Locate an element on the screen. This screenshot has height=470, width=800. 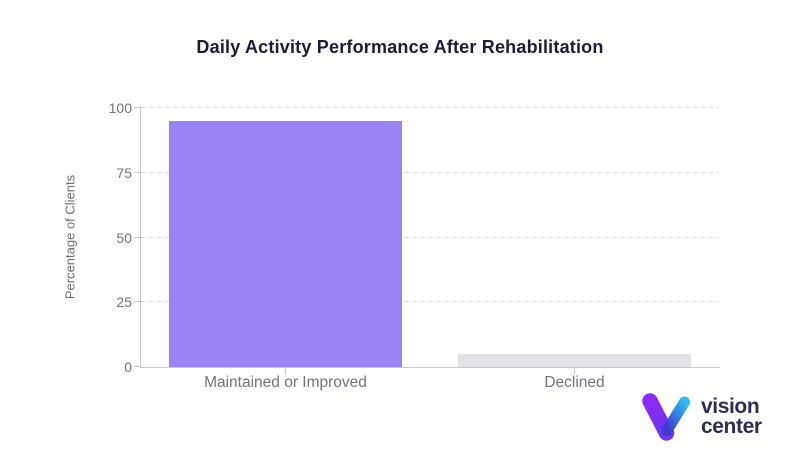
y-tick-label: 25 is located at coordinates (124, 302).